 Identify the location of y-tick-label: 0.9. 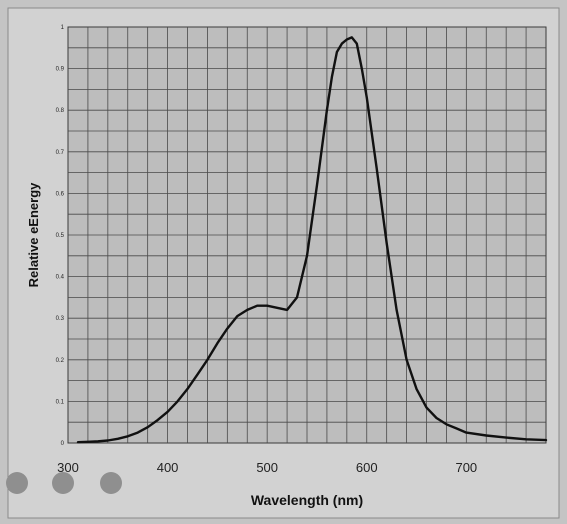
(60, 70).